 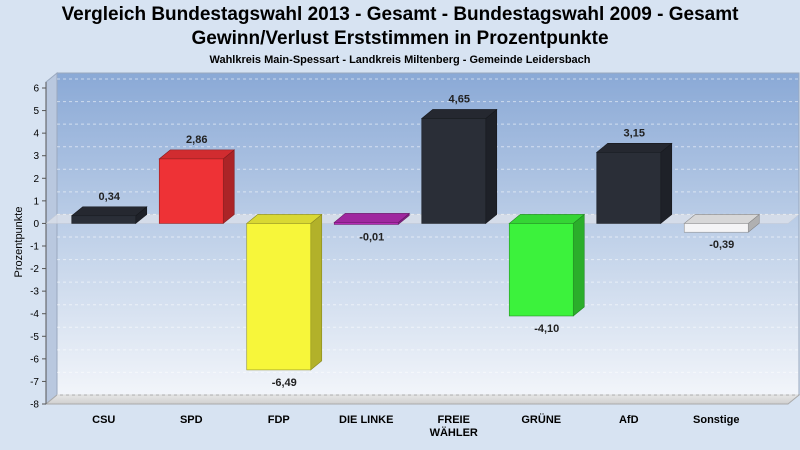 I want to click on floor, so click(x=422, y=399).